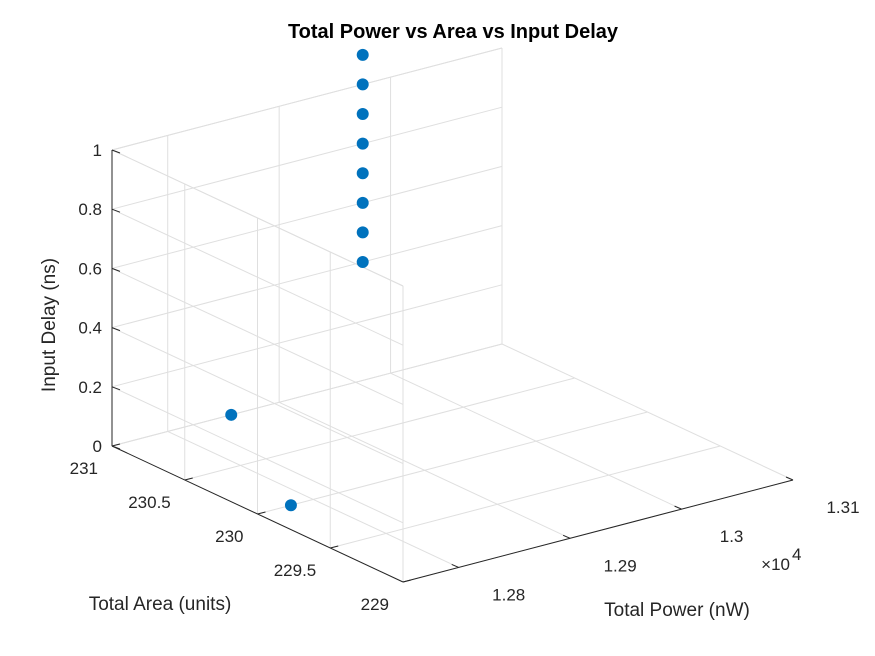 This screenshot has width=875, height=656. Describe the element at coordinates (732, 536) in the screenshot. I see `x-tick-label: 1.3` at that location.